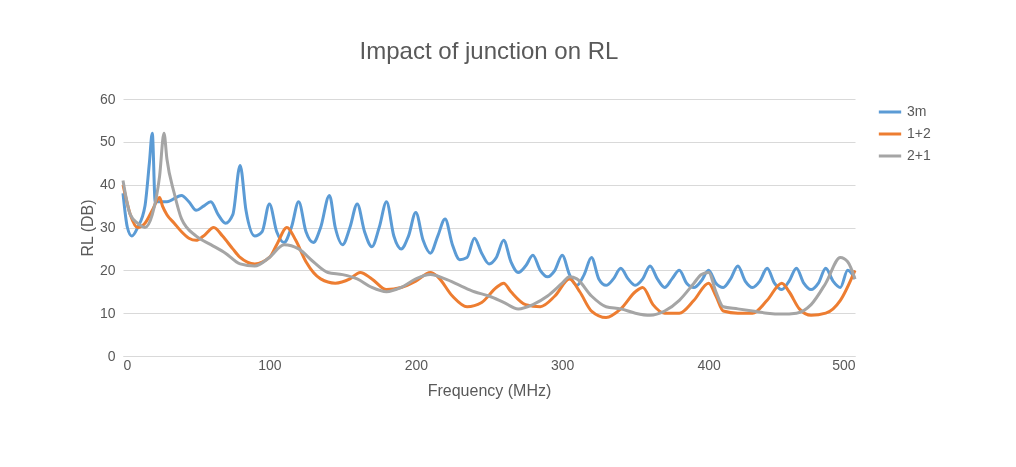  I want to click on x-tick-label: 200, so click(416, 364).